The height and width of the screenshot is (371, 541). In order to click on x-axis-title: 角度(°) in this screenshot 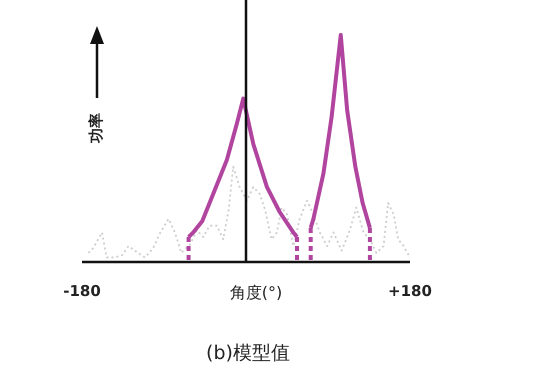, I will do `click(256, 292)`.